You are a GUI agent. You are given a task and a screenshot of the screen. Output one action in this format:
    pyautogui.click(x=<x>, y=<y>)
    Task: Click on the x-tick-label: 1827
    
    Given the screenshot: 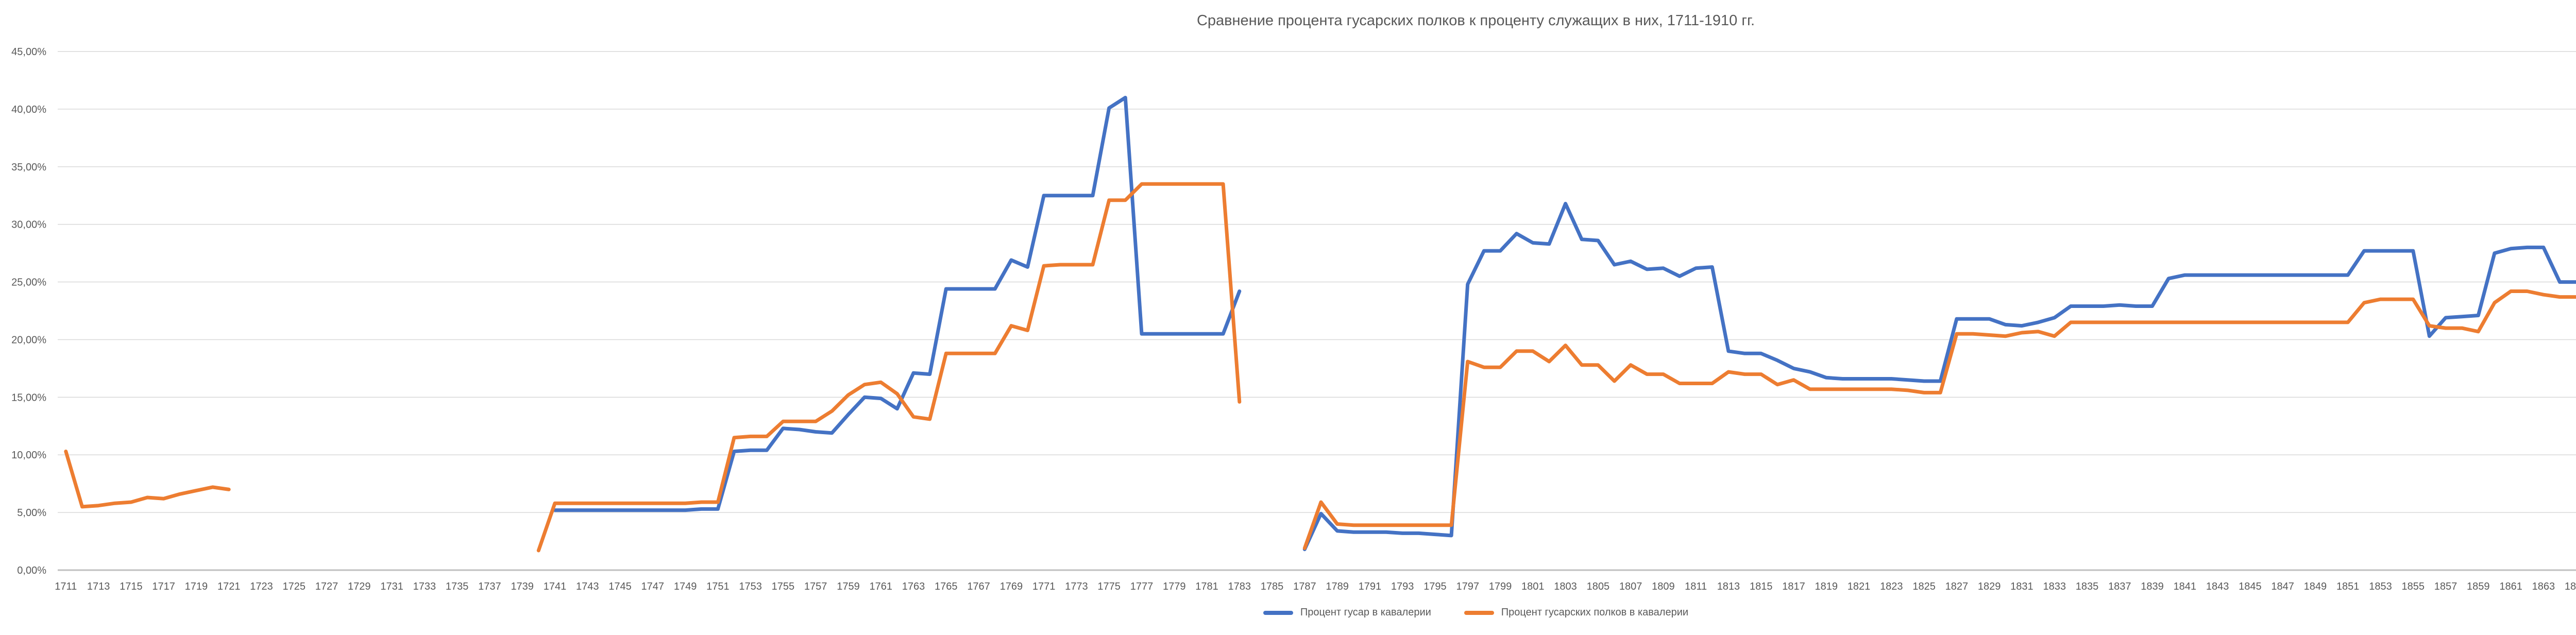 What is the action you would take?
    pyautogui.click(x=1957, y=586)
    